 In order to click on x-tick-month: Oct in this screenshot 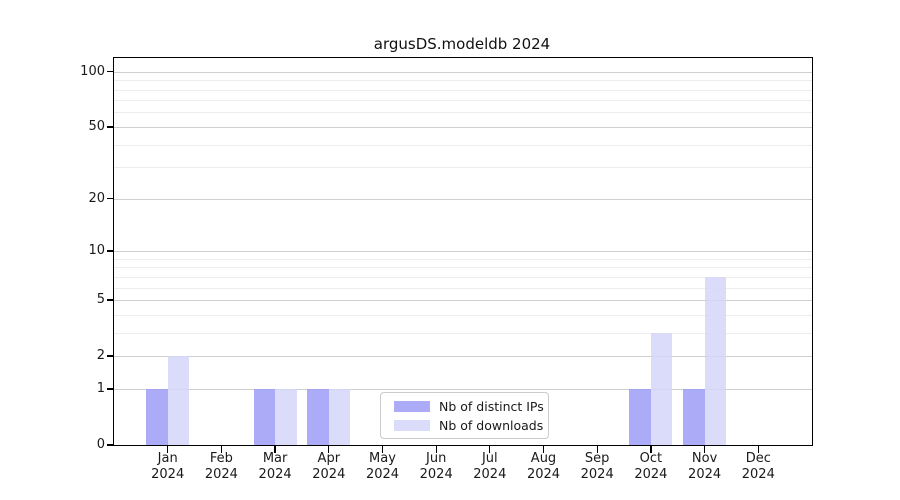, I will do `click(651, 458)`.